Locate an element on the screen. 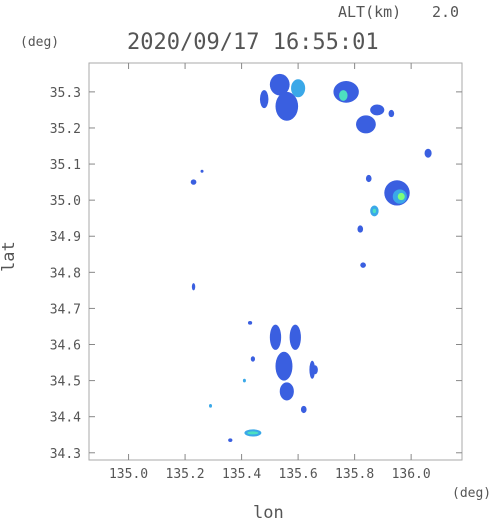 Image resolution: width=491 pixels, height=521 pixels. y-axis-label: lat is located at coordinates (9, 256).